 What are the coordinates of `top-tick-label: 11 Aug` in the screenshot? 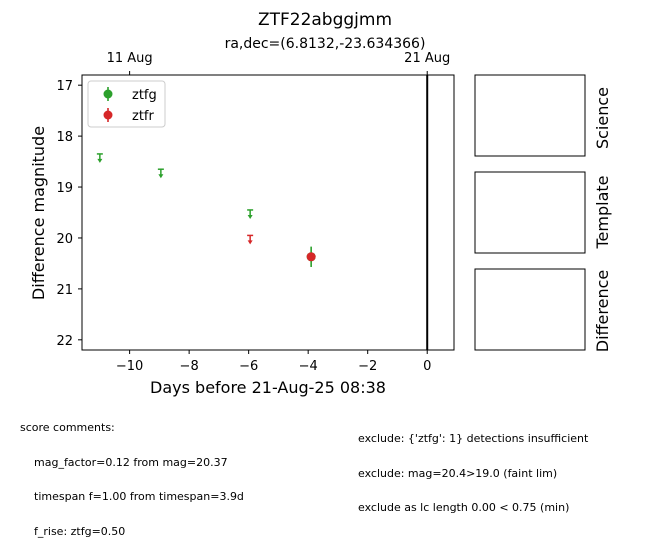 It's located at (130, 58).